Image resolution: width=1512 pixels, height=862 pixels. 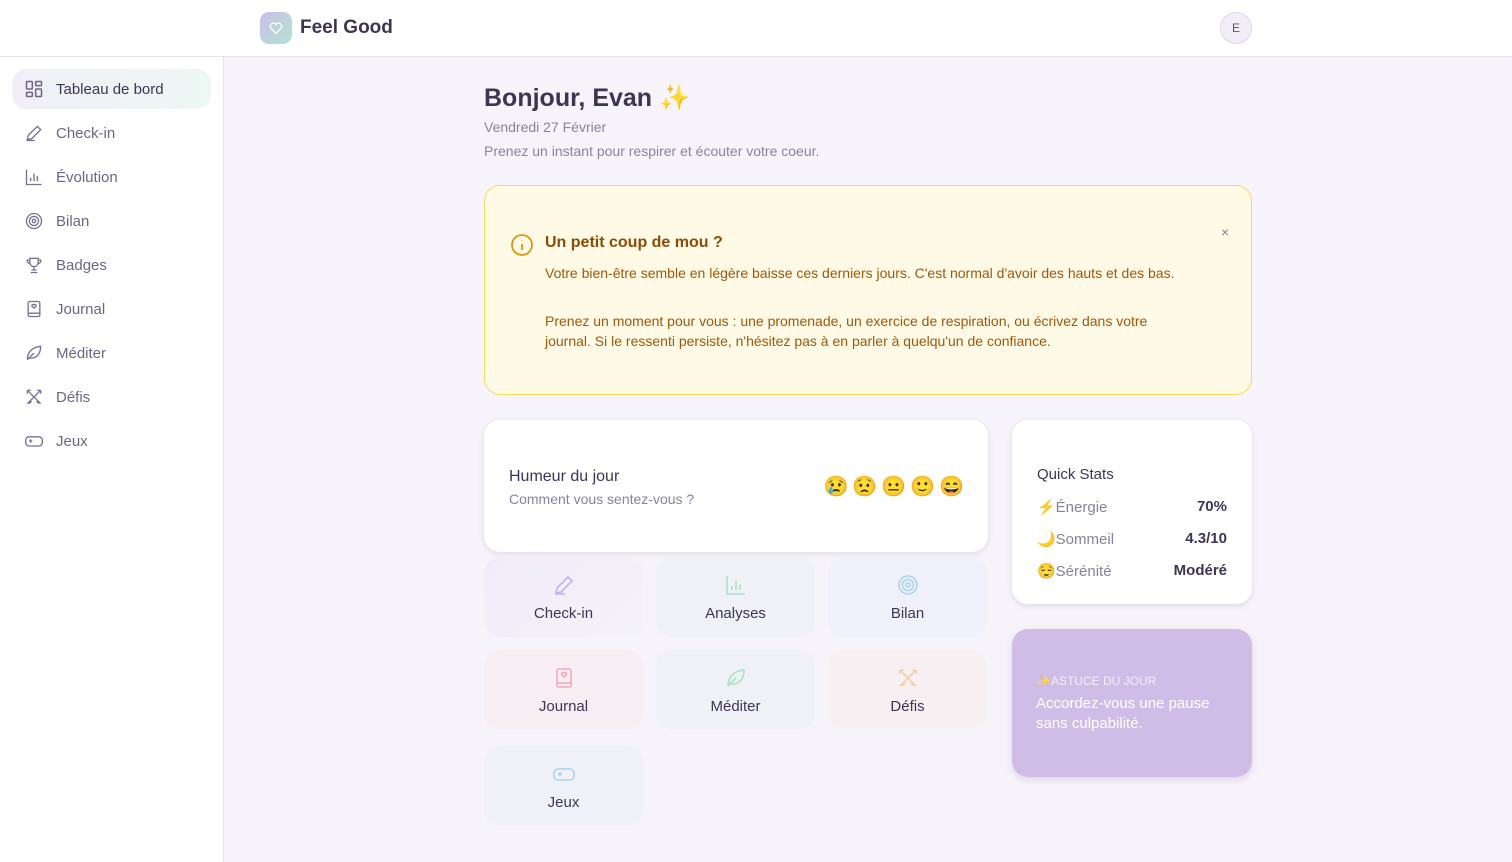 I want to click on sidebar-item-label: Tableau de bord, so click(x=110, y=89).